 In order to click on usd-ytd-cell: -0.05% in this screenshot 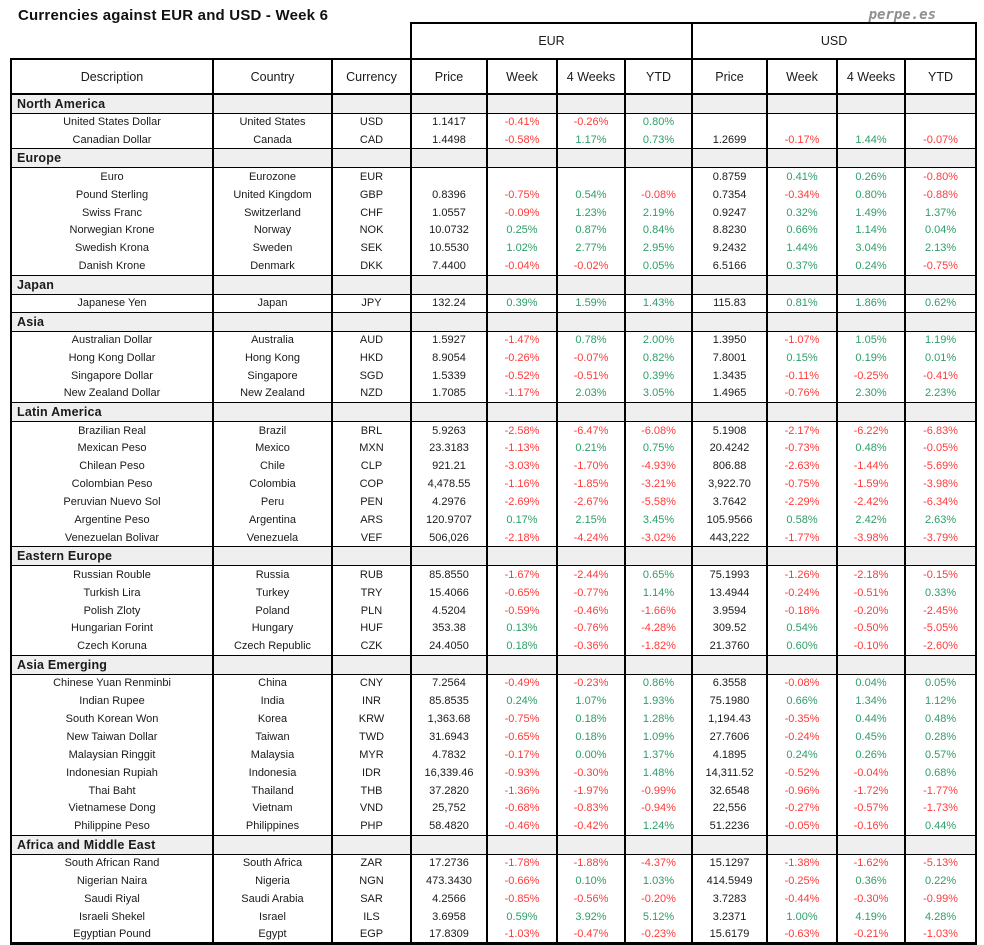, I will do `click(941, 448)`.